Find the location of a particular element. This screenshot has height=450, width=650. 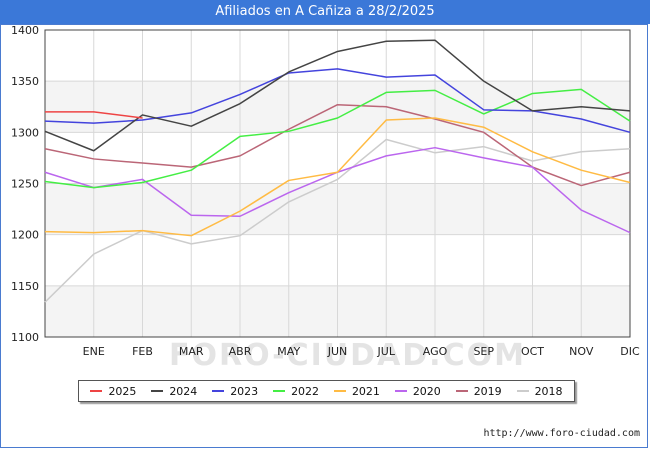

x-tick-label: DIC is located at coordinates (630, 351).